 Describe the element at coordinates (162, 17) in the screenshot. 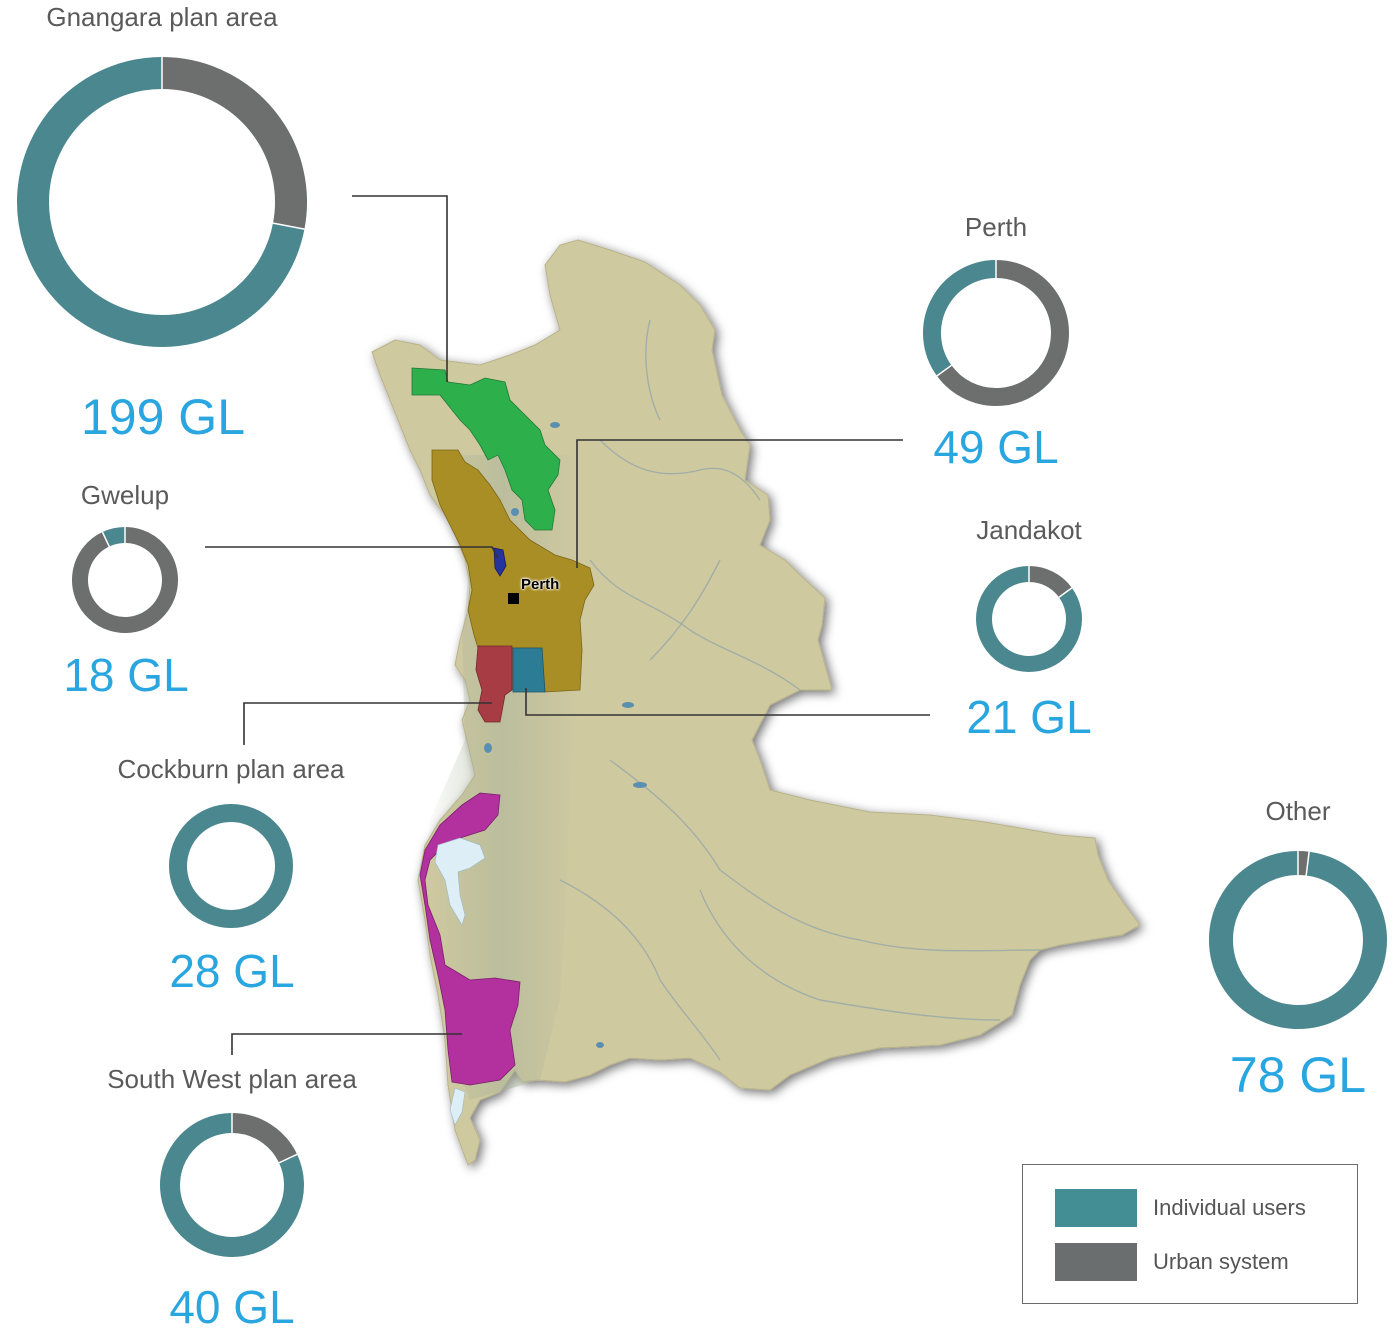

I see `gnangara-label: Gnangara plan area` at that location.